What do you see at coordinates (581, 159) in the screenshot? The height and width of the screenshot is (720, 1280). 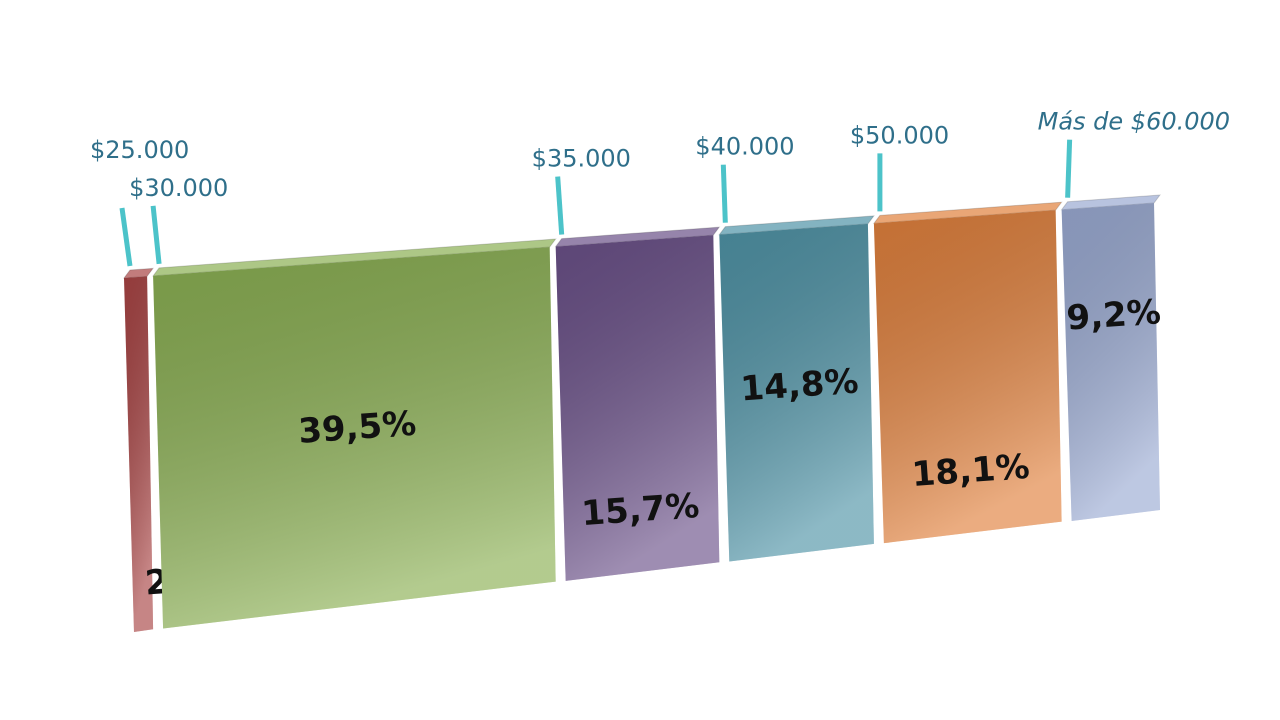 I see `category-label: $35.000` at bounding box center [581, 159].